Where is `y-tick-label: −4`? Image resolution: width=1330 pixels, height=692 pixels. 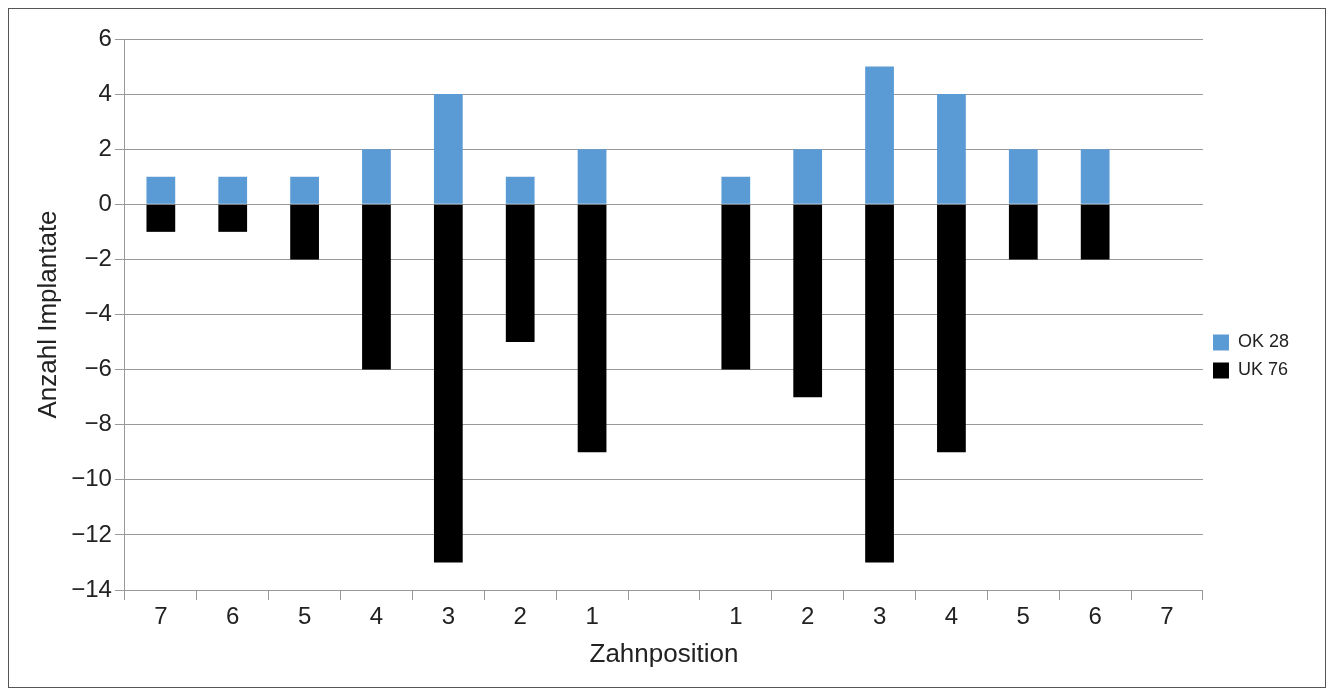 y-tick-label: −4 is located at coordinates (98, 313).